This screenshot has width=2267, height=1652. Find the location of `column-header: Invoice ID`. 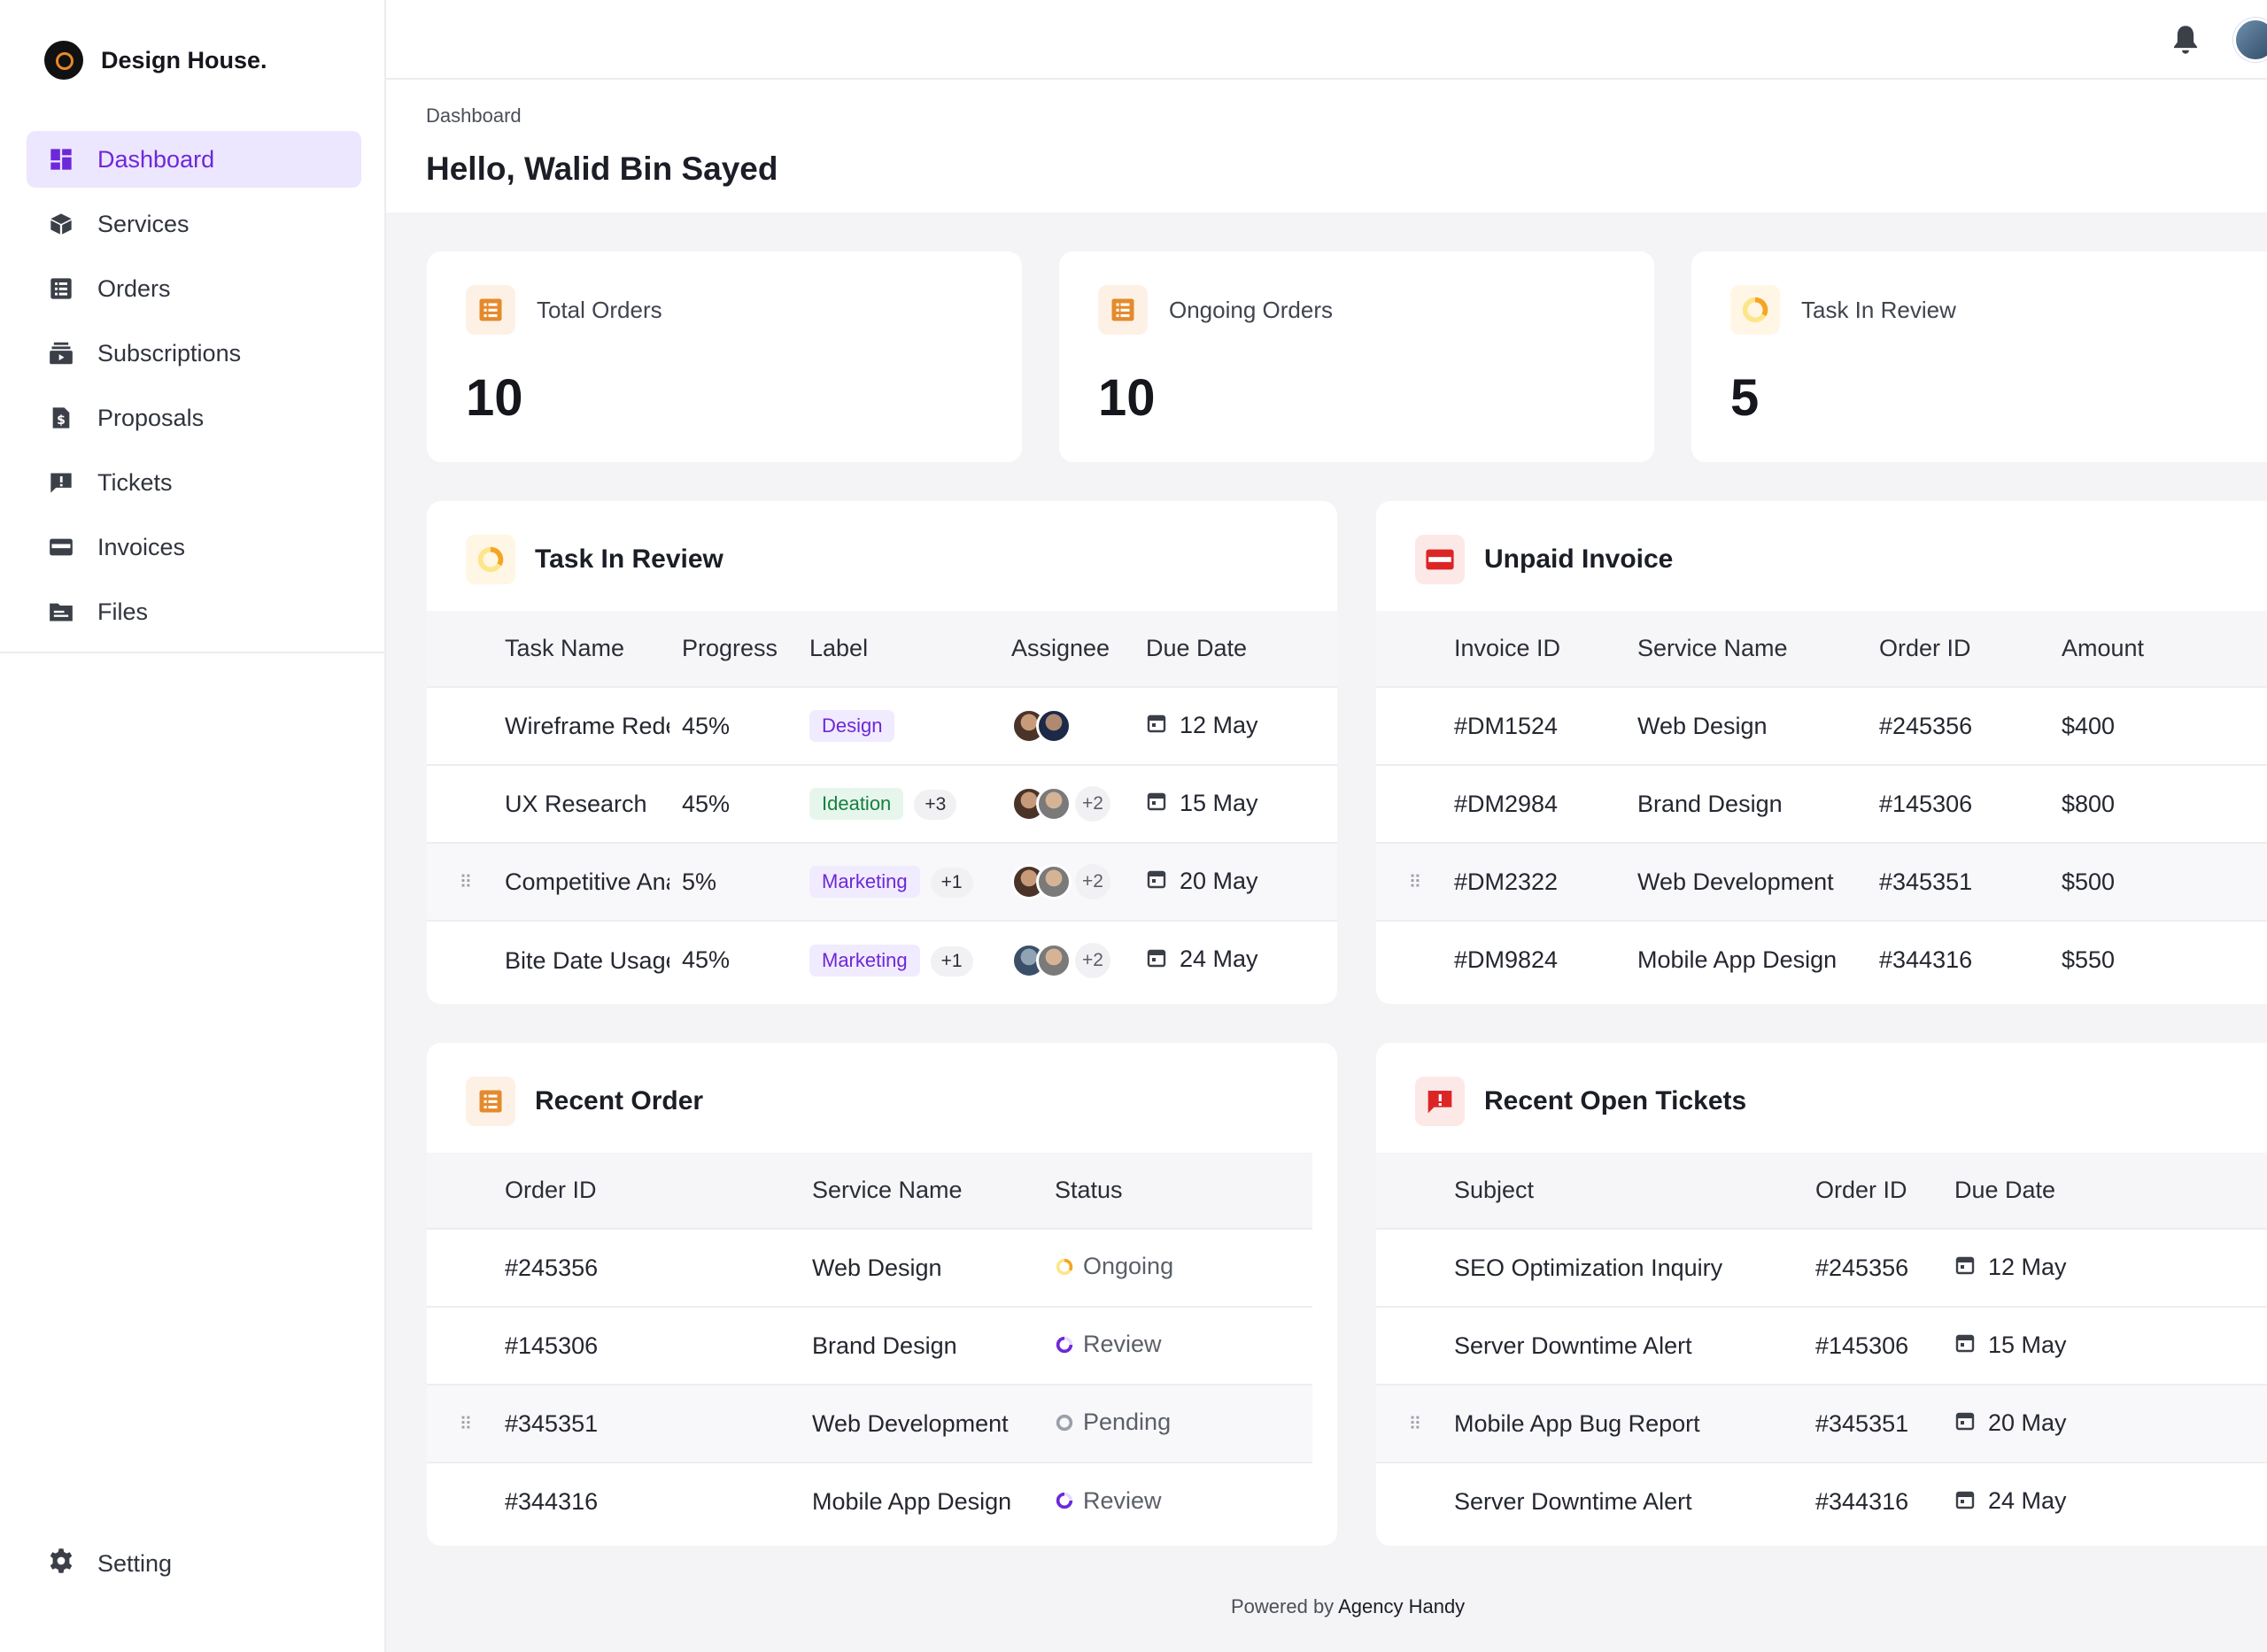

column-header: Invoice ID is located at coordinates (1545, 649).